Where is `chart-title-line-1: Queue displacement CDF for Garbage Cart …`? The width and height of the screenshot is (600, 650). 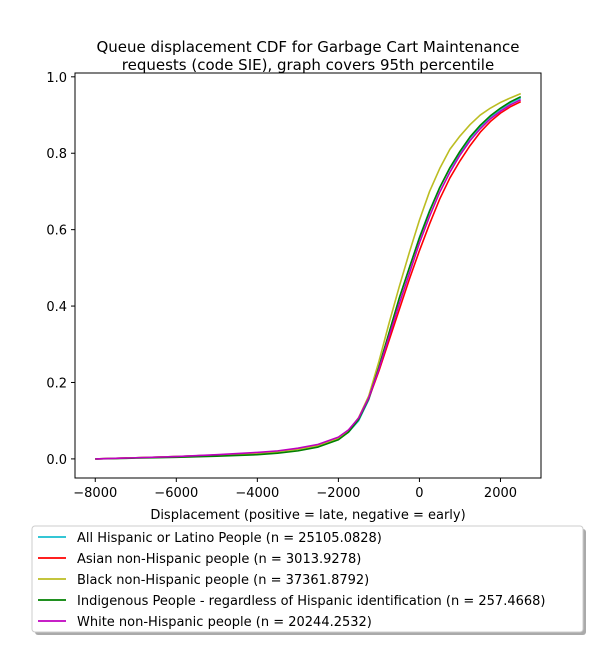 chart-title-line-1: Queue displacement CDF for Garbage Cart … is located at coordinates (307, 47).